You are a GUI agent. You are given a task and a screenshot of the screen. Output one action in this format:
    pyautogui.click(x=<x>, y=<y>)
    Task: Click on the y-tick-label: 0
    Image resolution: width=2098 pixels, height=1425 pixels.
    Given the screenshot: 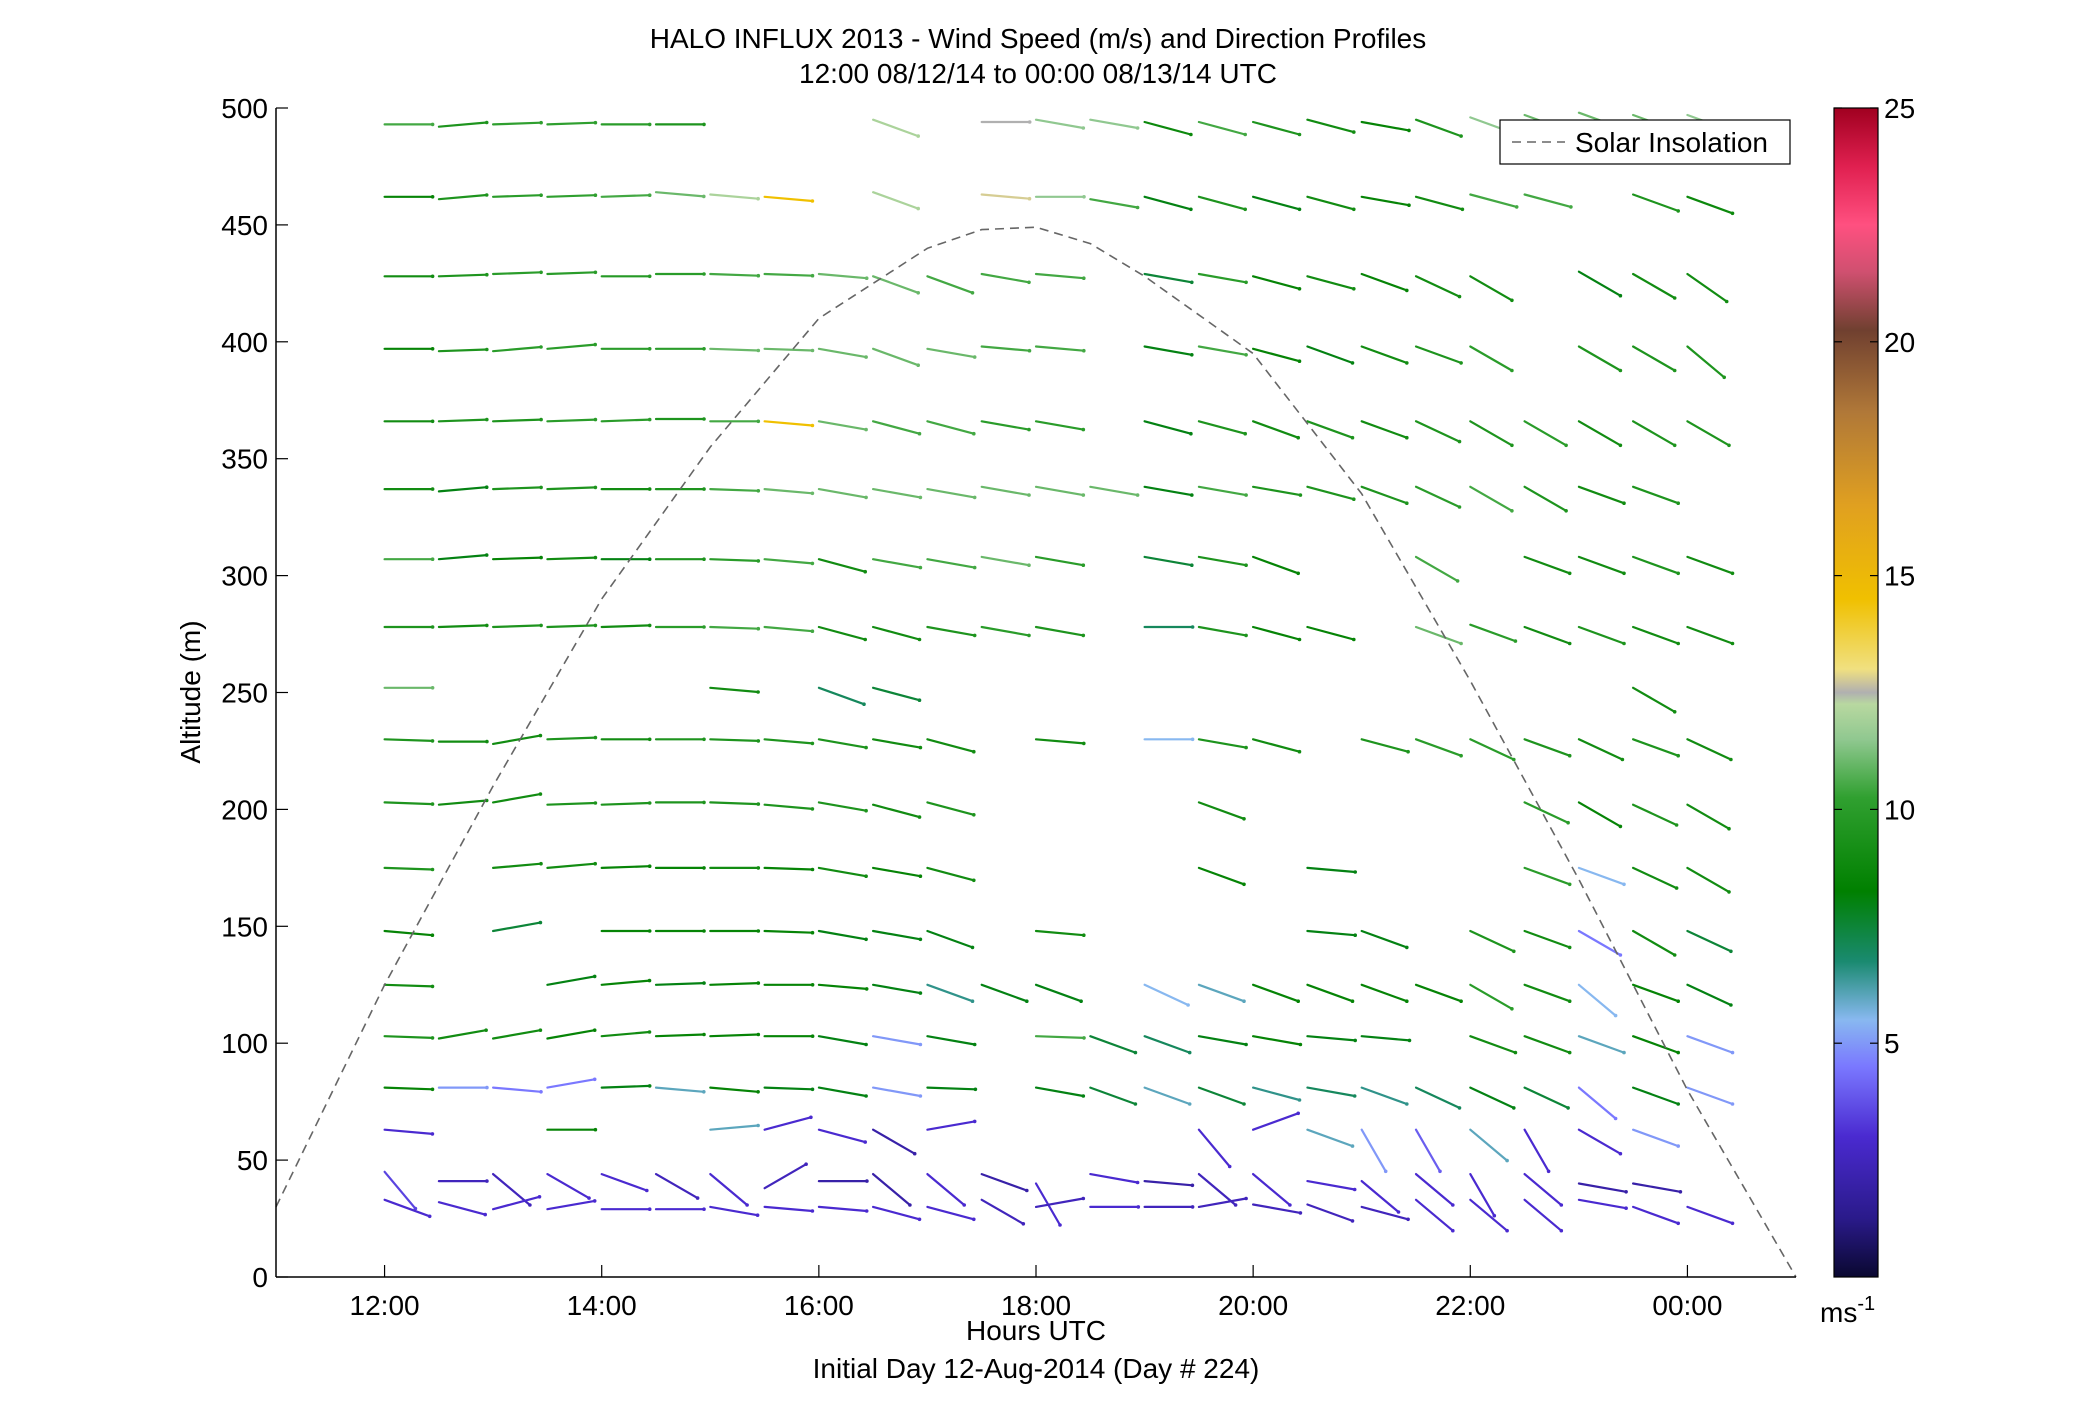 What is the action you would take?
    pyautogui.click(x=260, y=1277)
    